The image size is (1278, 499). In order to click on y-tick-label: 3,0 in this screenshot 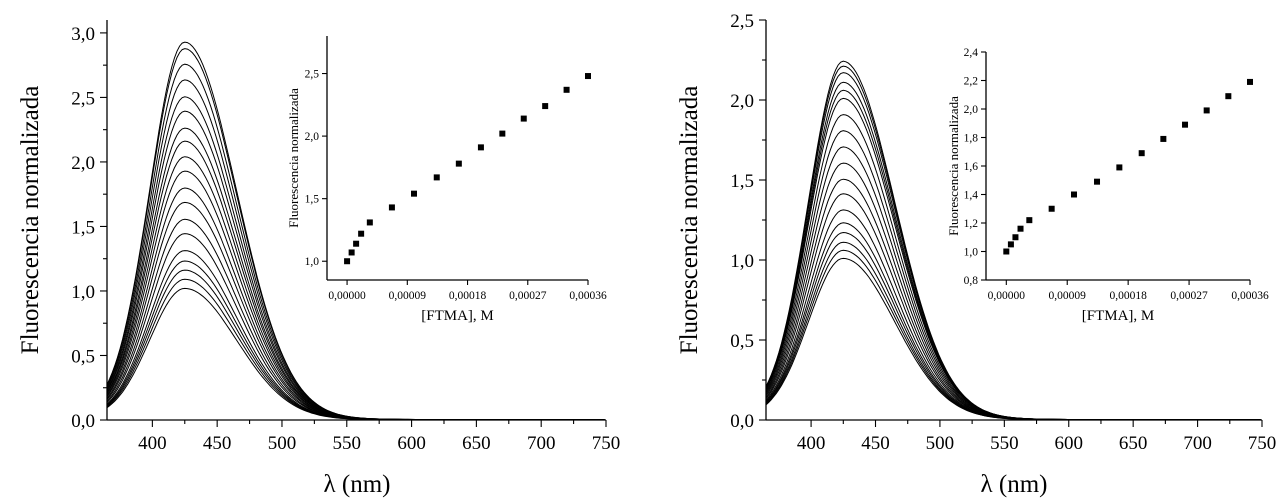, I will do `click(83, 34)`.